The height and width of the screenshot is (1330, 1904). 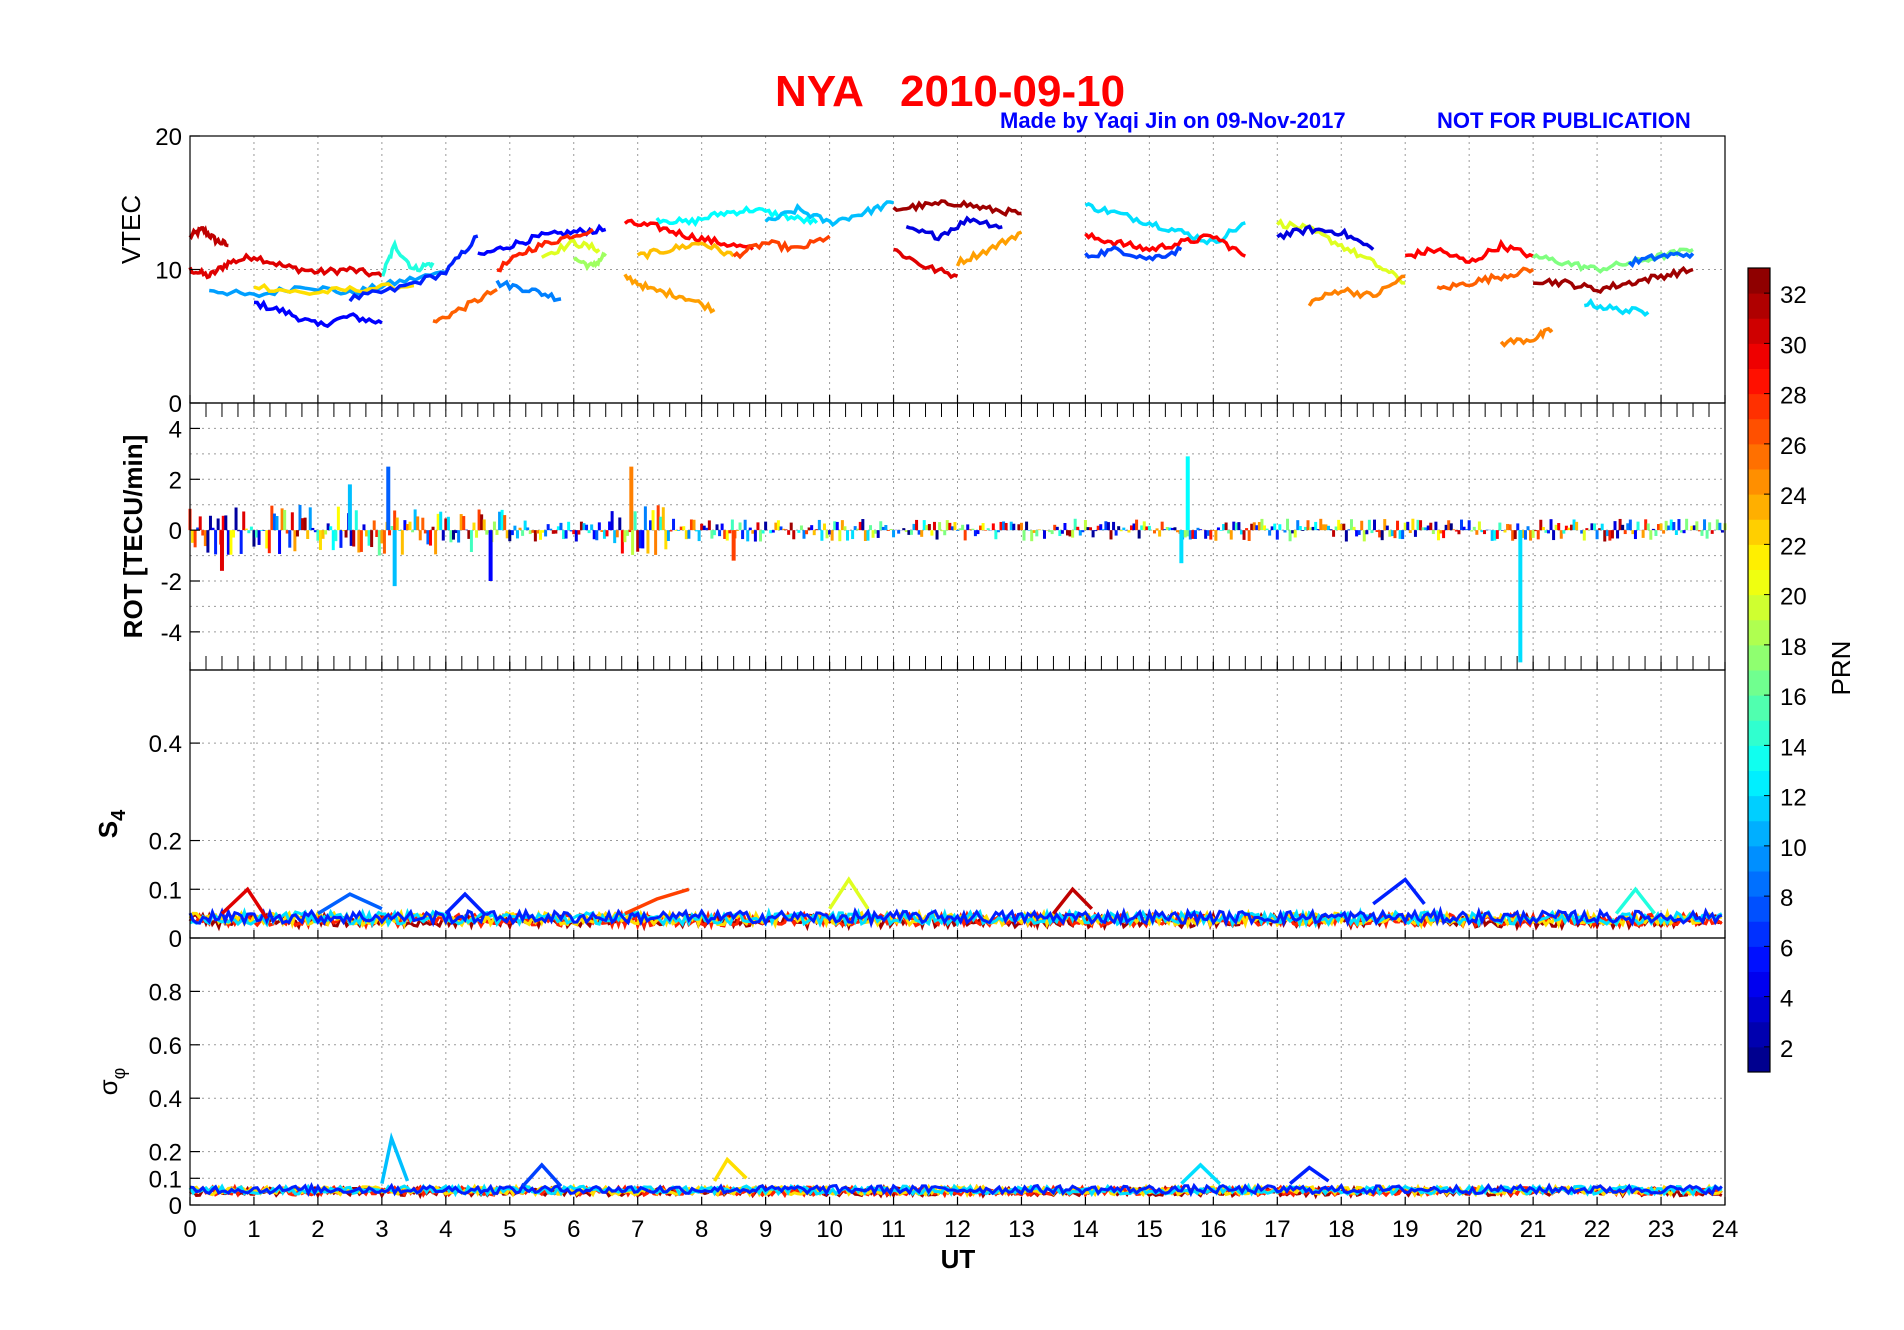 What do you see at coordinates (171, 633) in the screenshot?
I see `y-tick-label: -4` at bounding box center [171, 633].